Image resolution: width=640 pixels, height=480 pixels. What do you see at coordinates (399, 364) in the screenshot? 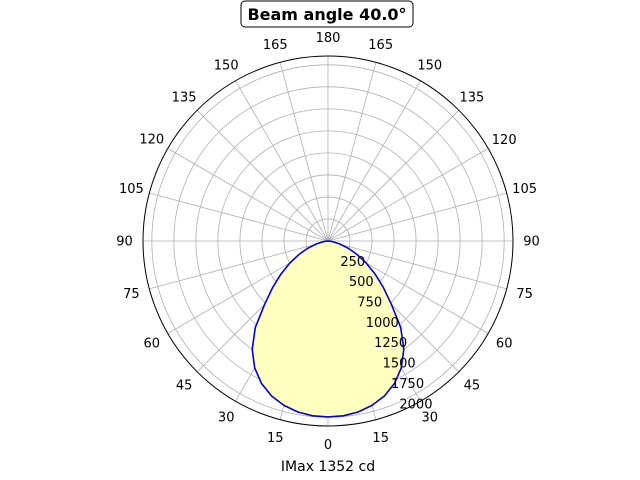
I see `radial-tick-label: 1500` at bounding box center [399, 364].